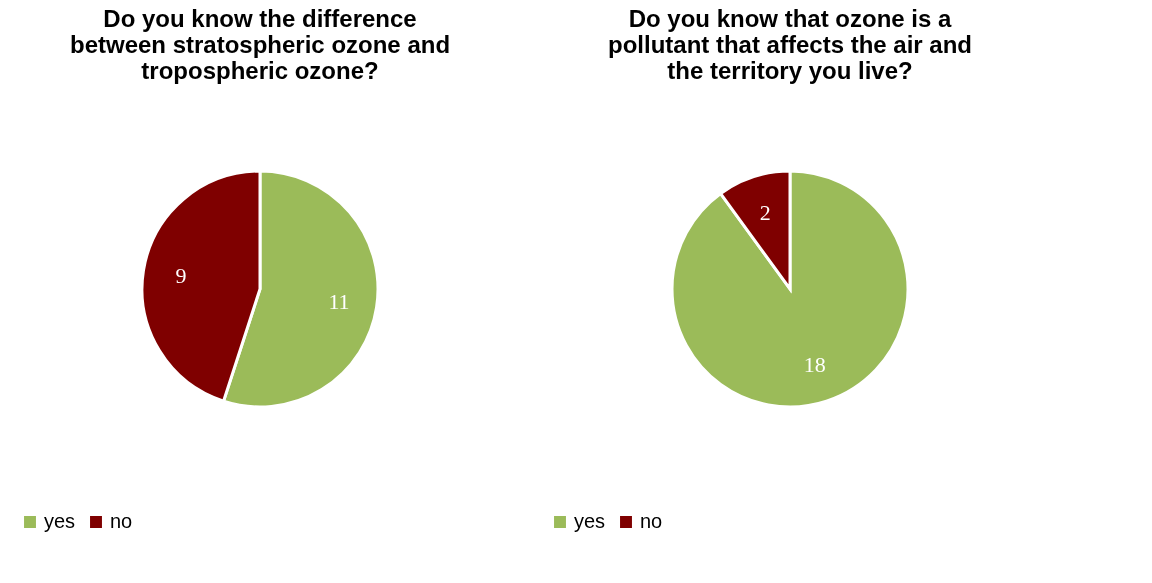 Image resolution: width=1152 pixels, height=583 pixels. What do you see at coordinates (181, 276) in the screenshot?
I see `data-label: 9` at bounding box center [181, 276].